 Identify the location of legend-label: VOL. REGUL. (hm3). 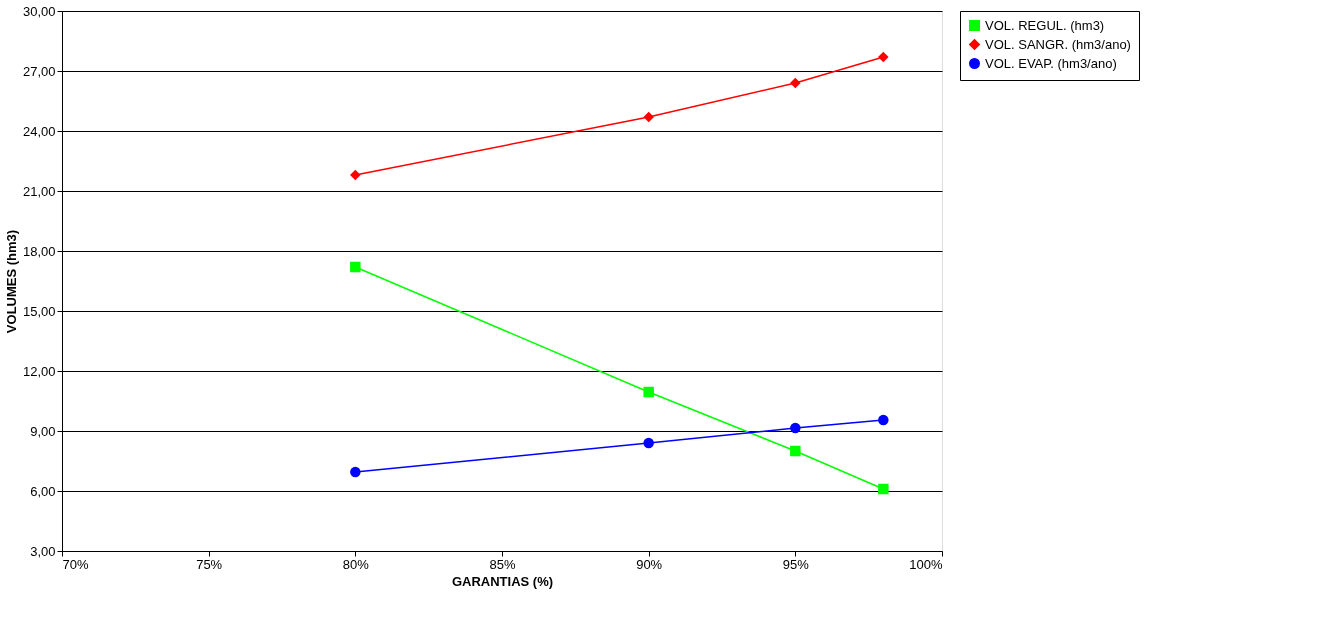
(1045, 25).